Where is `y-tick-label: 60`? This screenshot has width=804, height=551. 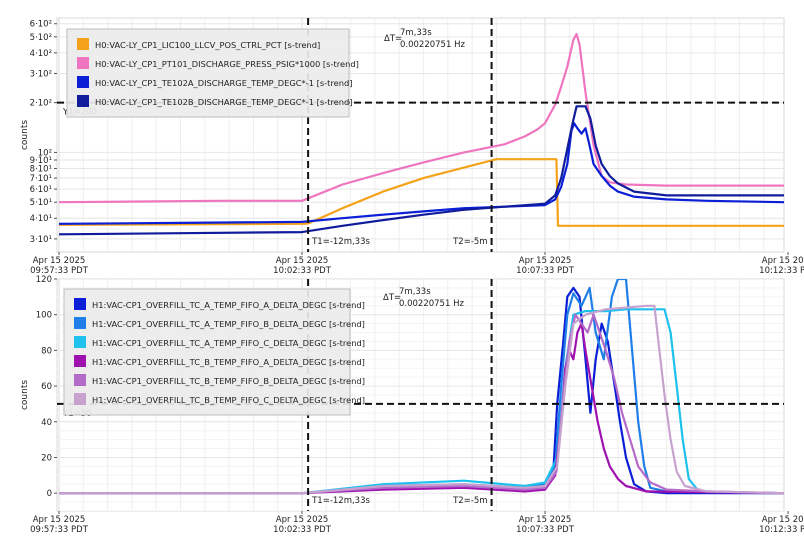 y-tick-label: 60 is located at coordinates (46, 387).